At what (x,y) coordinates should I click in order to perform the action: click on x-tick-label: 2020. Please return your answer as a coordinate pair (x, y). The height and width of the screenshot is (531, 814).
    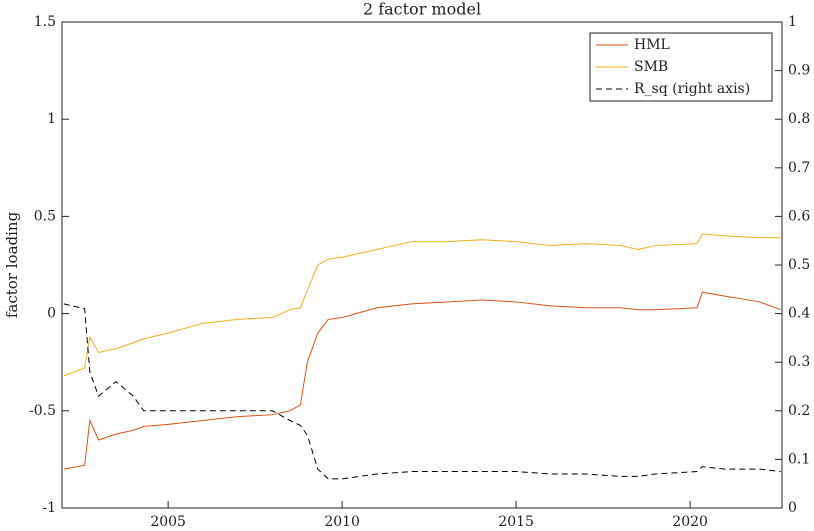
    Looking at the image, I should click on (690, 522).